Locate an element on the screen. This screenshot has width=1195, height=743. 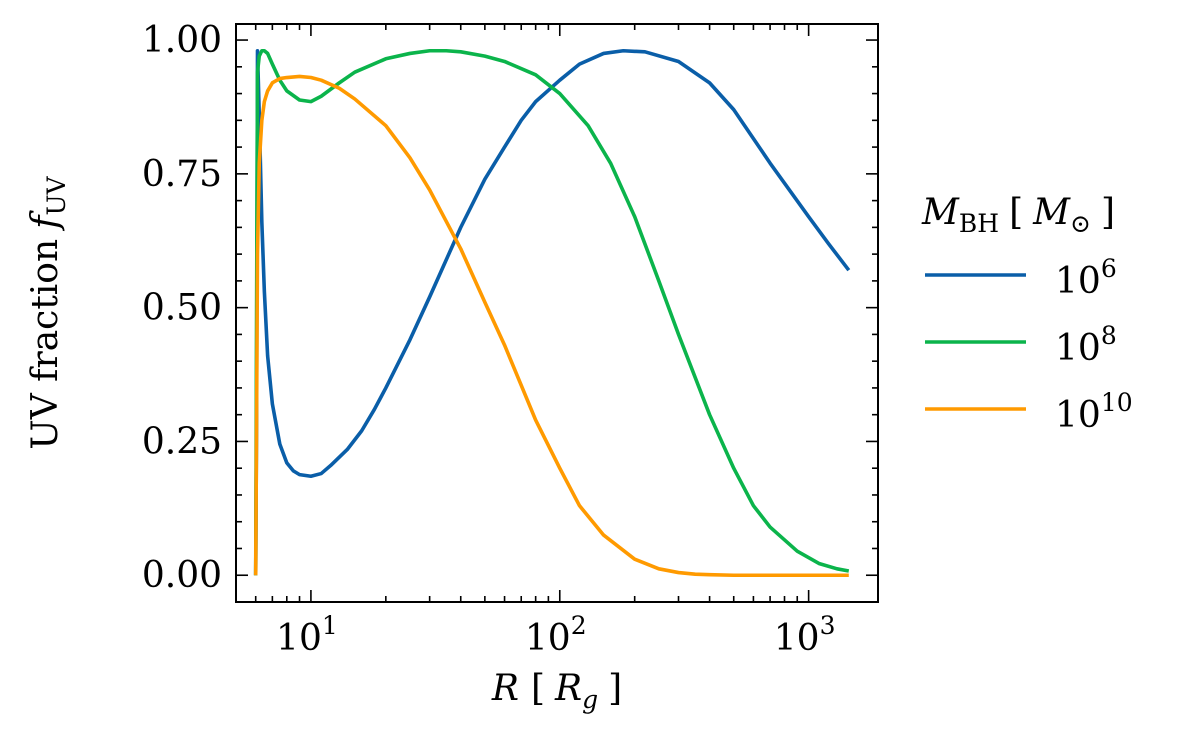
y-tick-label: 0.25 is located at coordinates (182, 441).